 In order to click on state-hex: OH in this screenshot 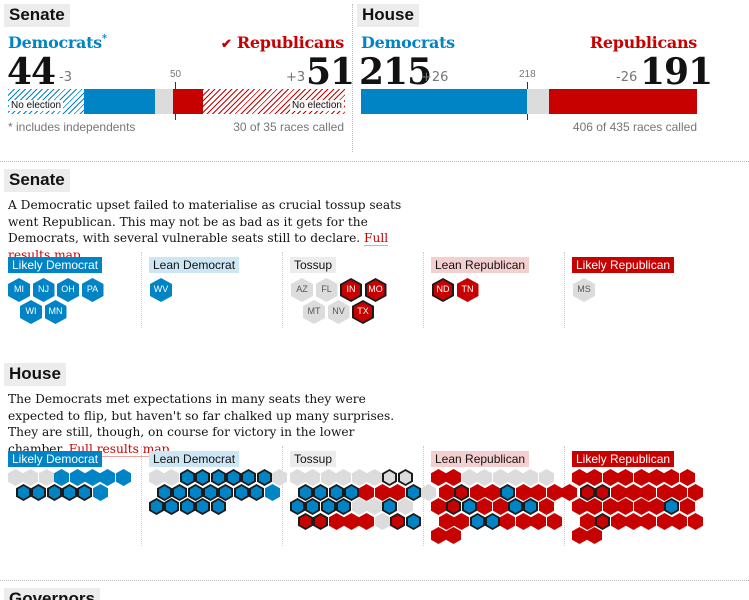, I will do `click(68, 290)`.